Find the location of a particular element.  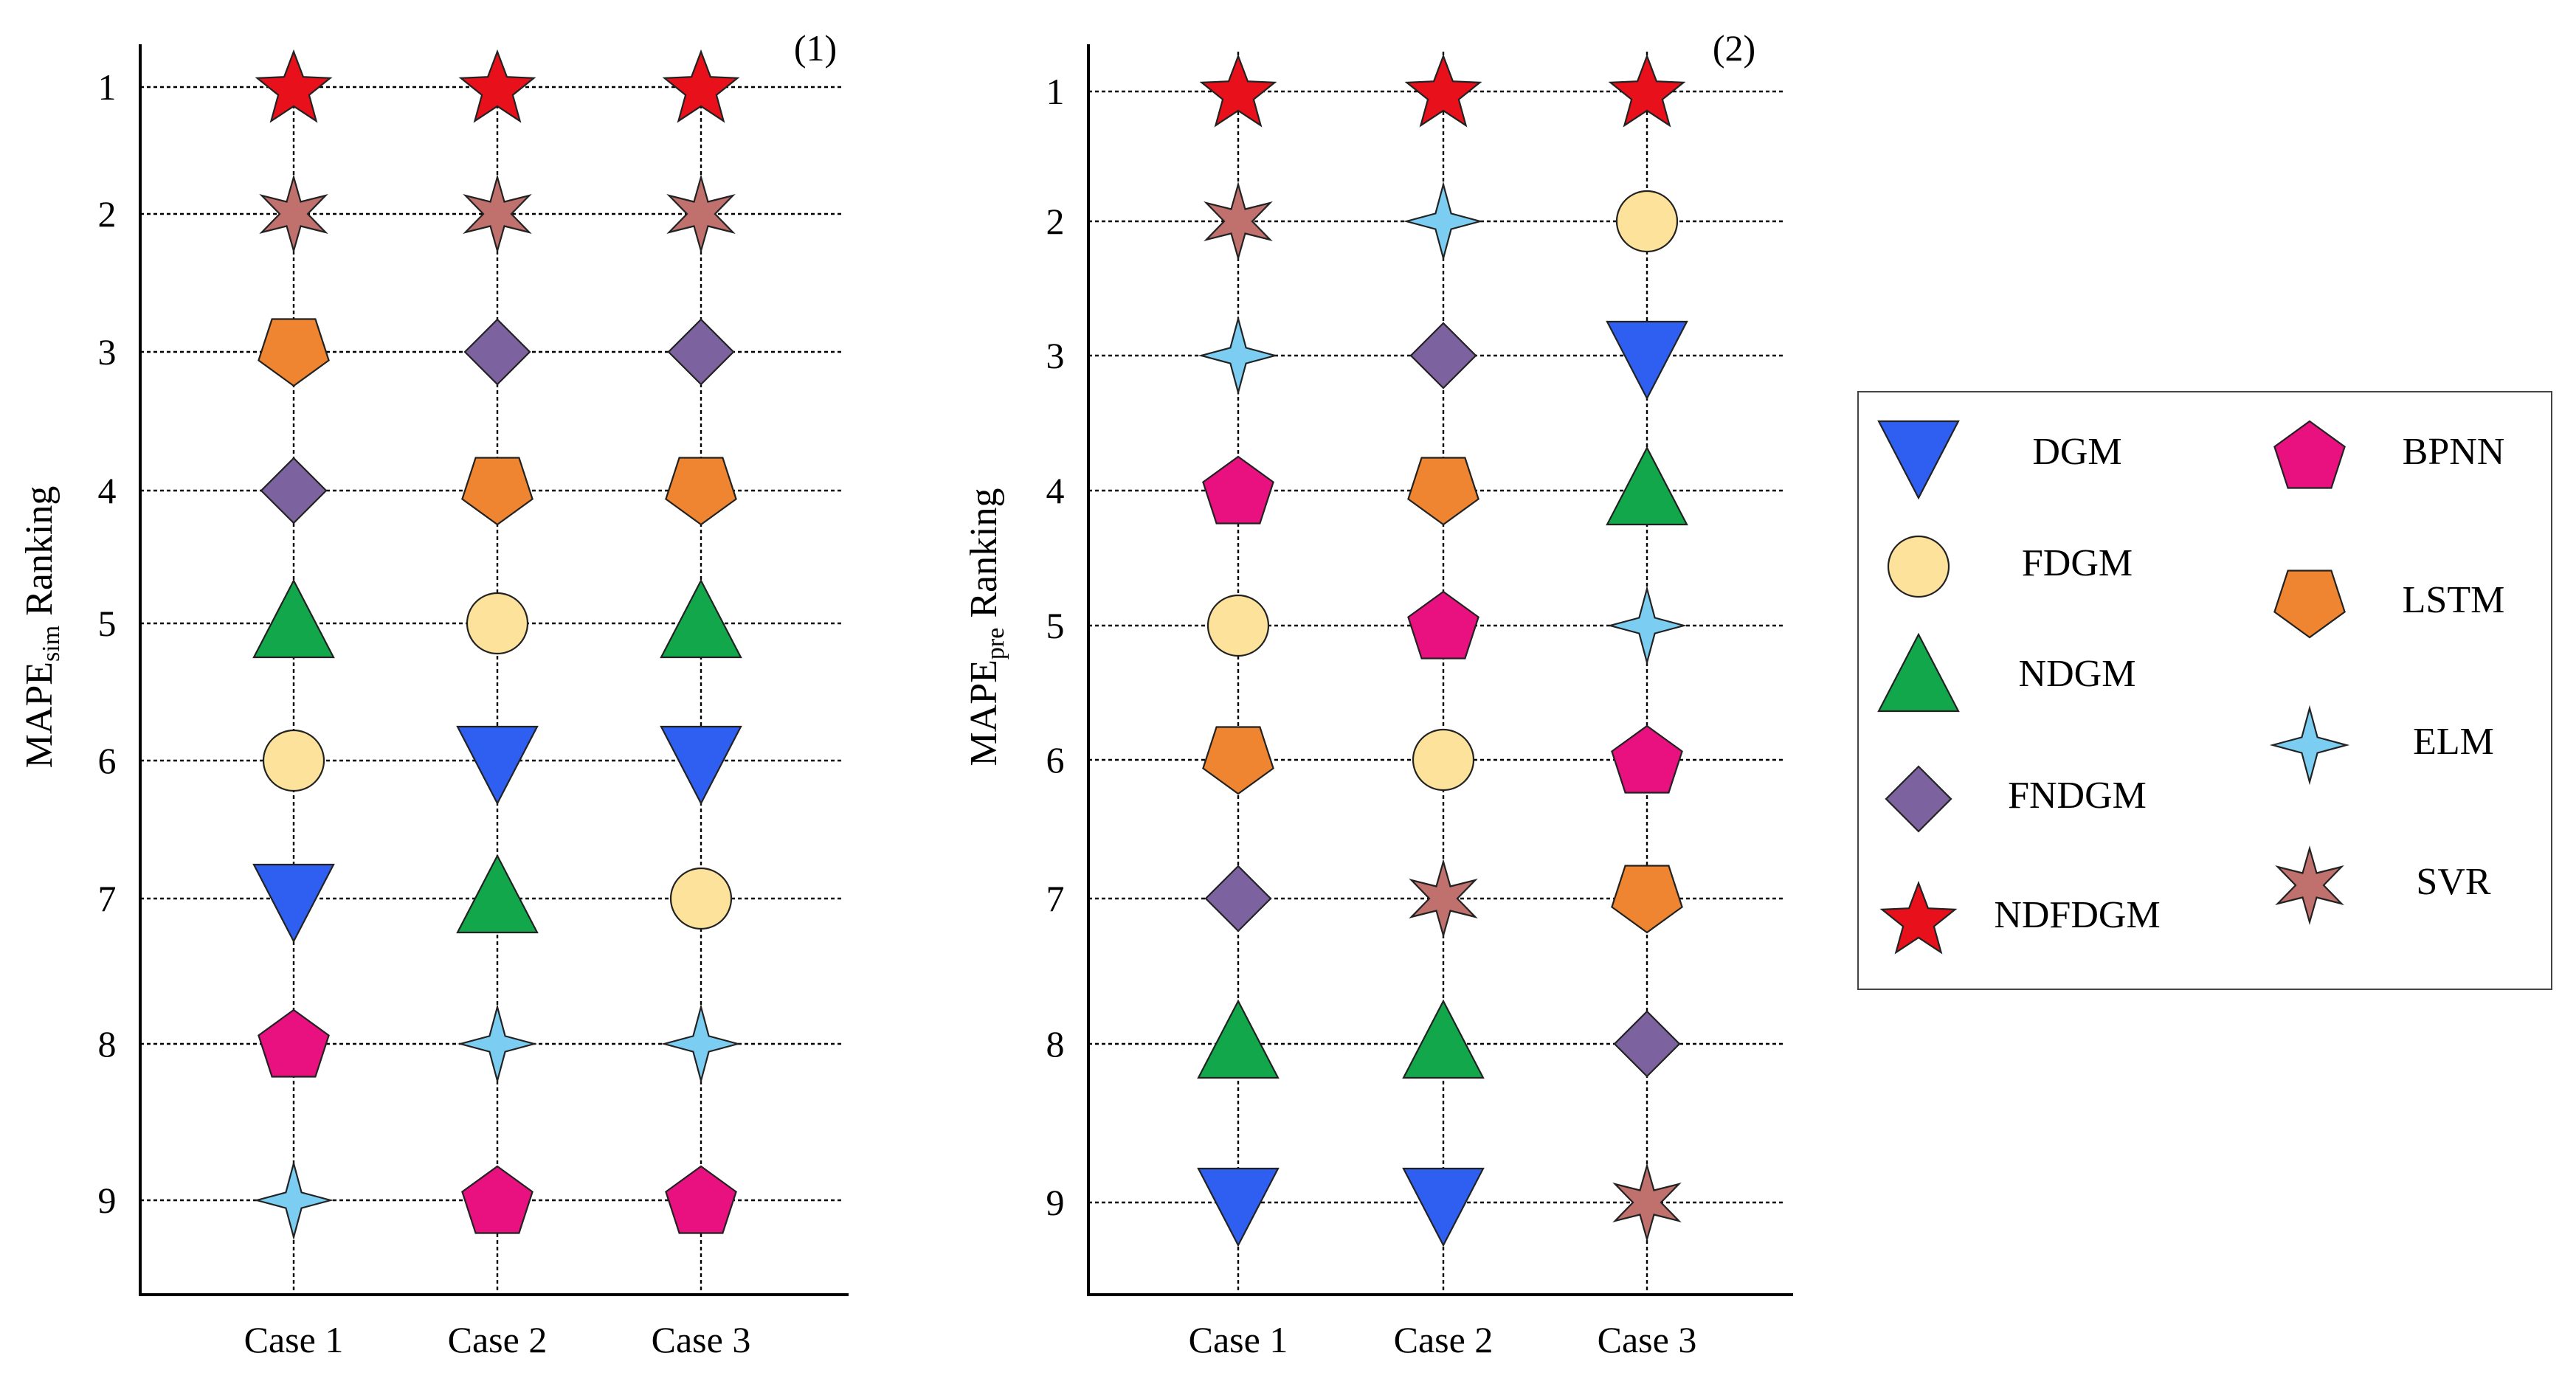

panel-label: (1) is located at coordinates (816, 48).